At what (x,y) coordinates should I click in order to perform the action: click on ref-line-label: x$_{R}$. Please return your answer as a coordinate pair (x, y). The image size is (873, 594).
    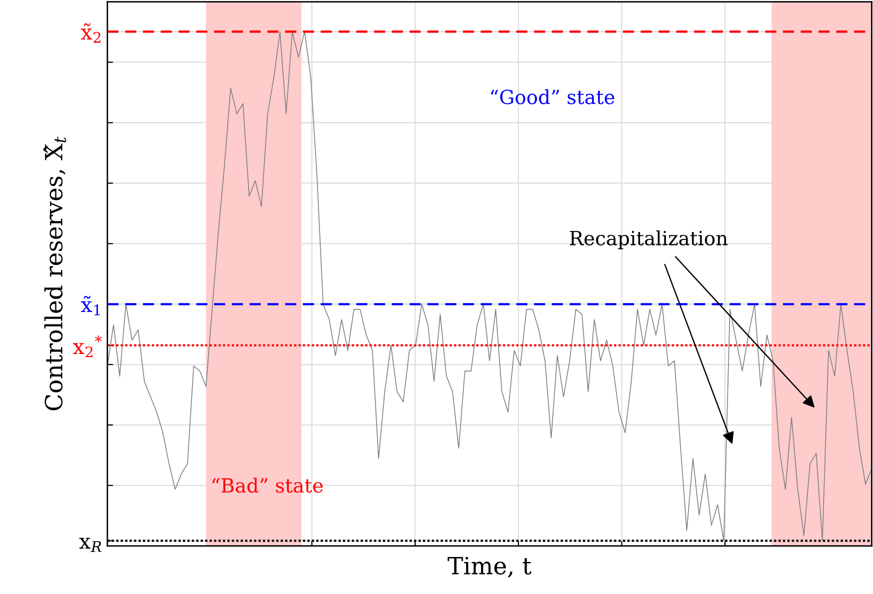
    Looking at the image, I should click on (90, 545).